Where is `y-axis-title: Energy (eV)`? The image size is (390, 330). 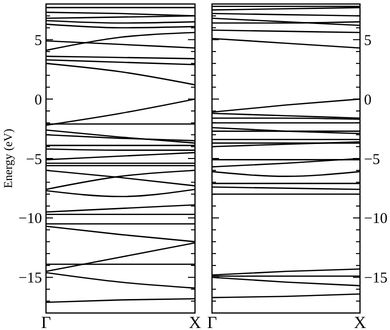 y-axis-title: Energy (eV) is located at coordinates (8, 158).